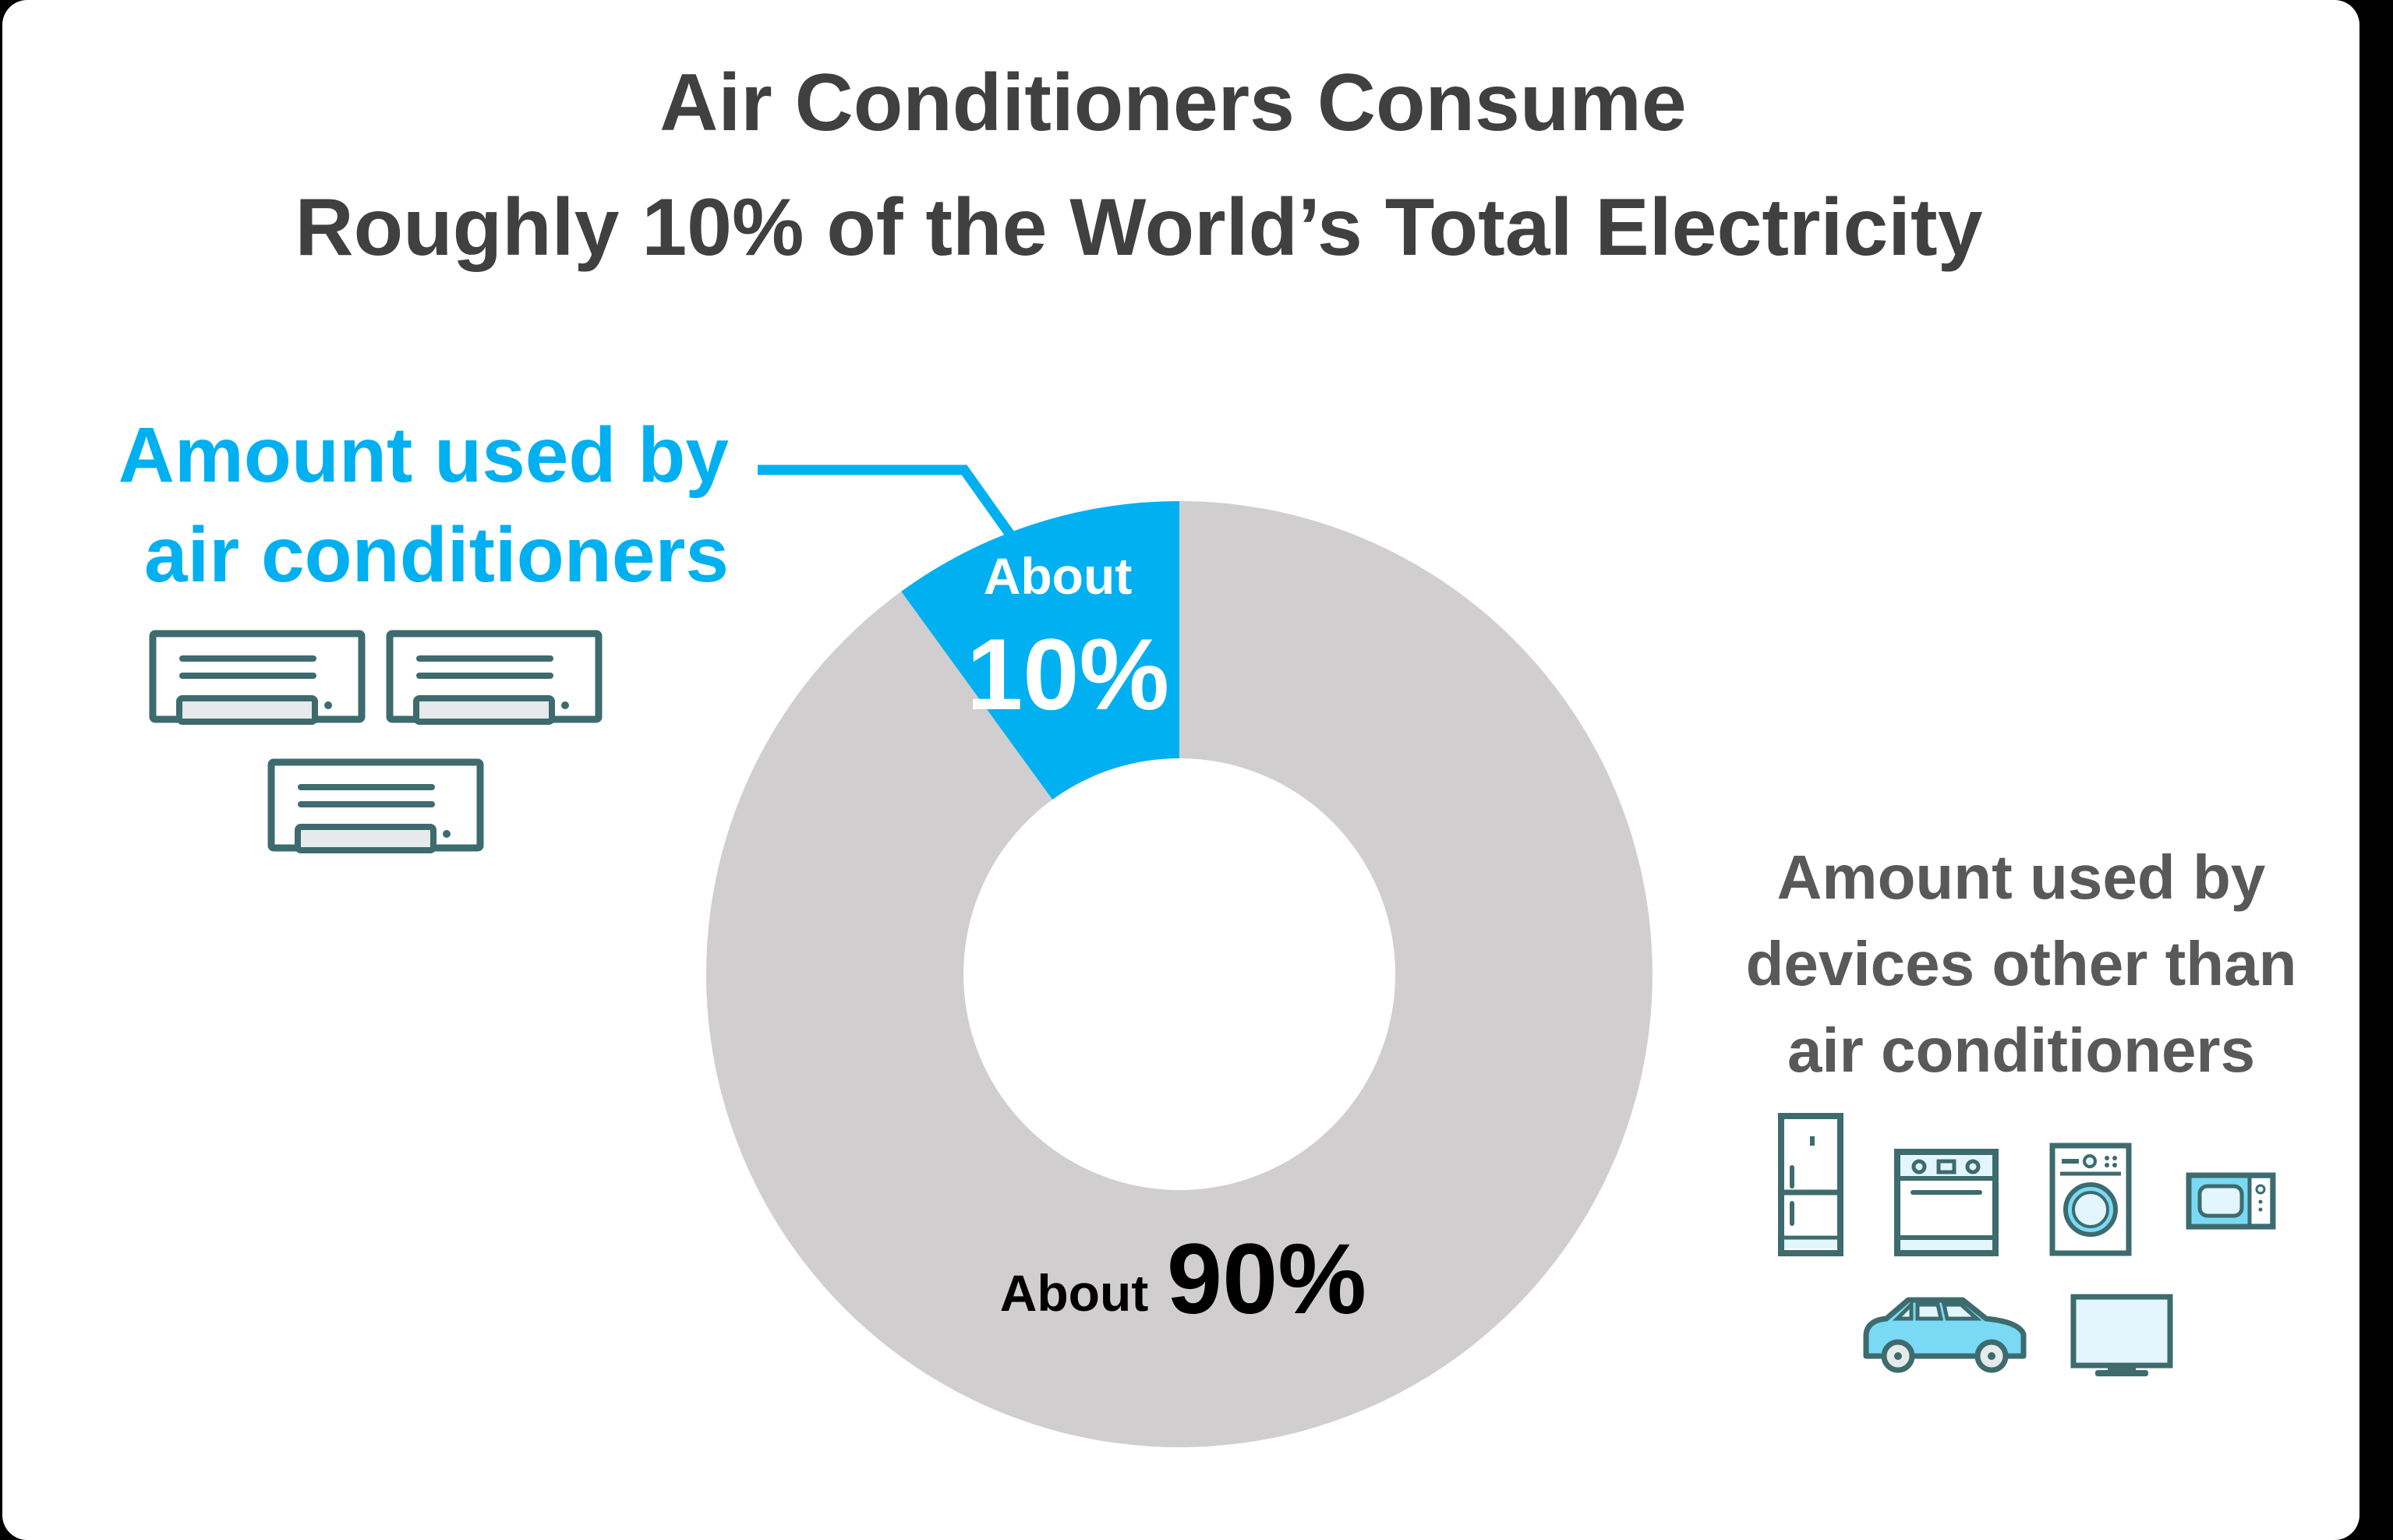 Image resolution: width=2393 pixels, height=1540 pixels. I want to click on other-devices-label-line-1: Amount used by, so click(2021, 877).